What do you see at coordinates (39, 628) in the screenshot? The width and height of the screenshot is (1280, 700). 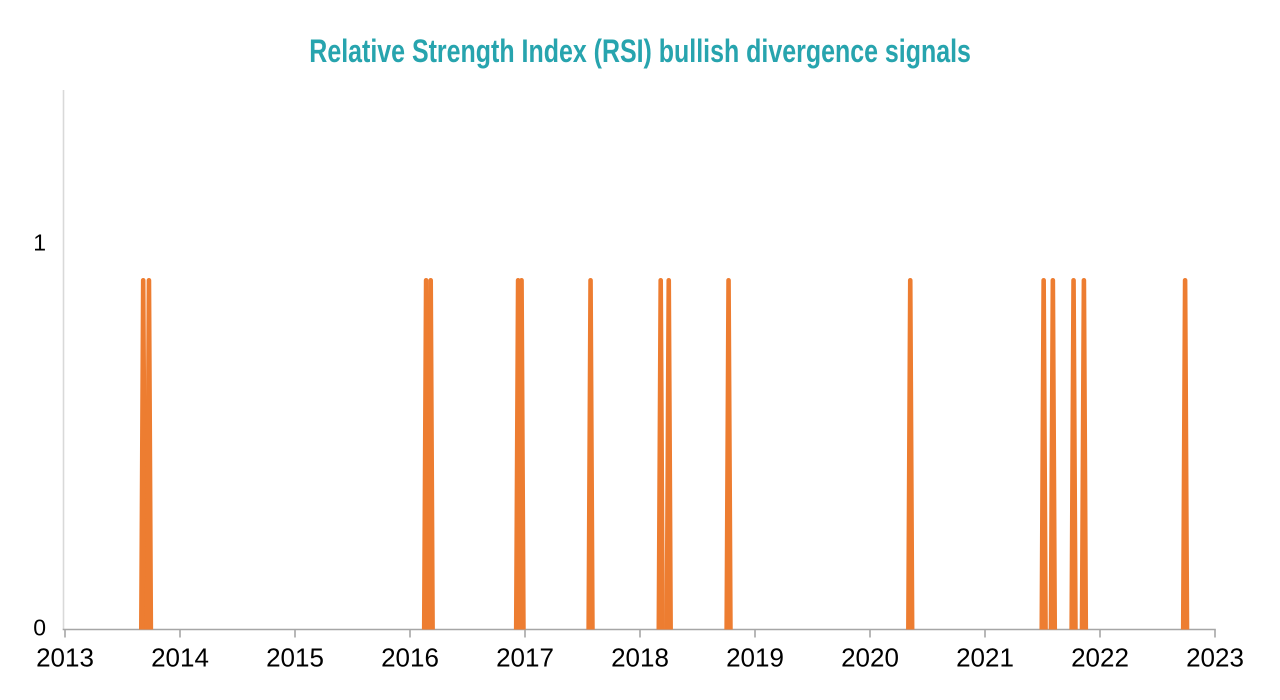 I see `y-tick-label: 0` at bounding box center [39, 628].